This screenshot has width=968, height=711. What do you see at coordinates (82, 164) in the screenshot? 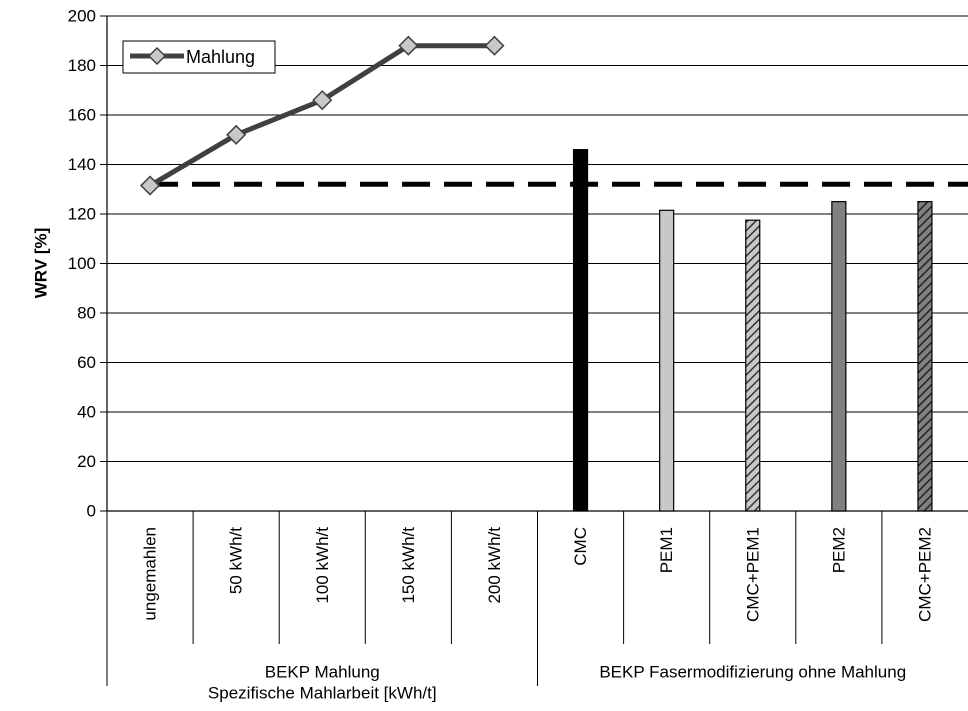
I see `y-tick-label: 140` at bounding box center [82, 164].